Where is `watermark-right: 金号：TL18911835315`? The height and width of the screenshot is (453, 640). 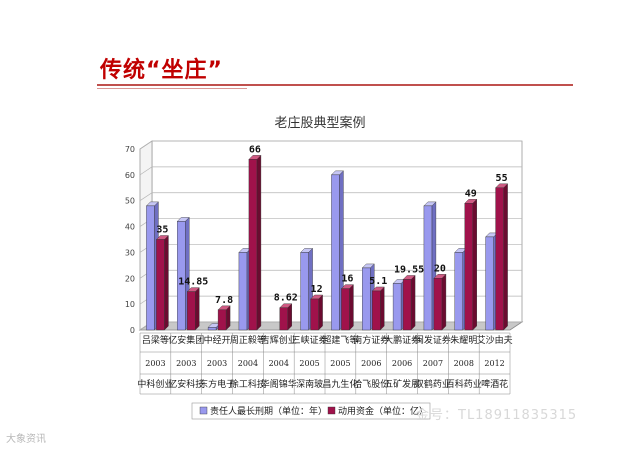 watermark-right: 金号：TL18911835315 is located at coordinates (497, 415).